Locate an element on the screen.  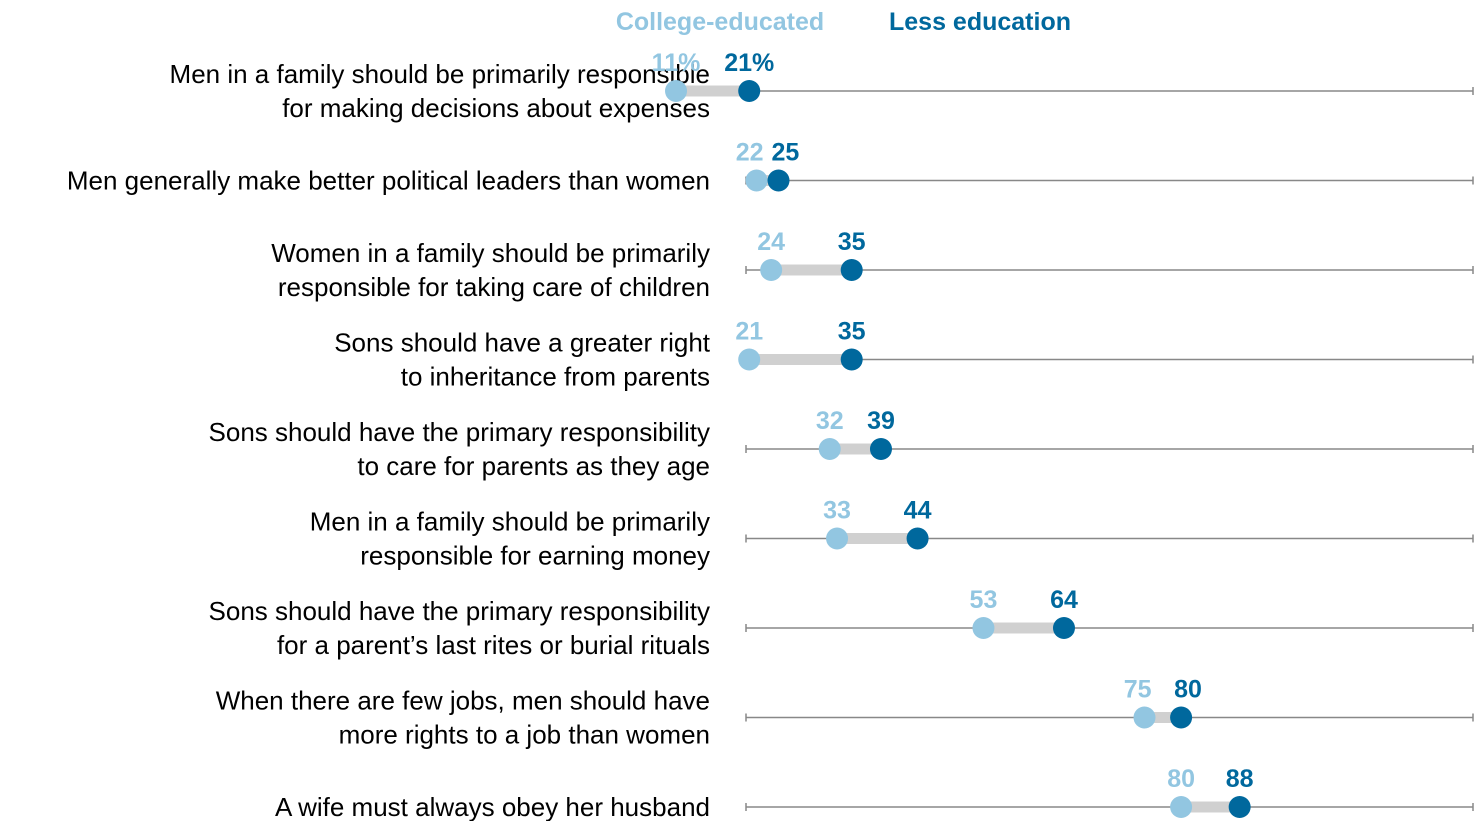
legend: College-educated Less education is located at coordinates (843, 22).